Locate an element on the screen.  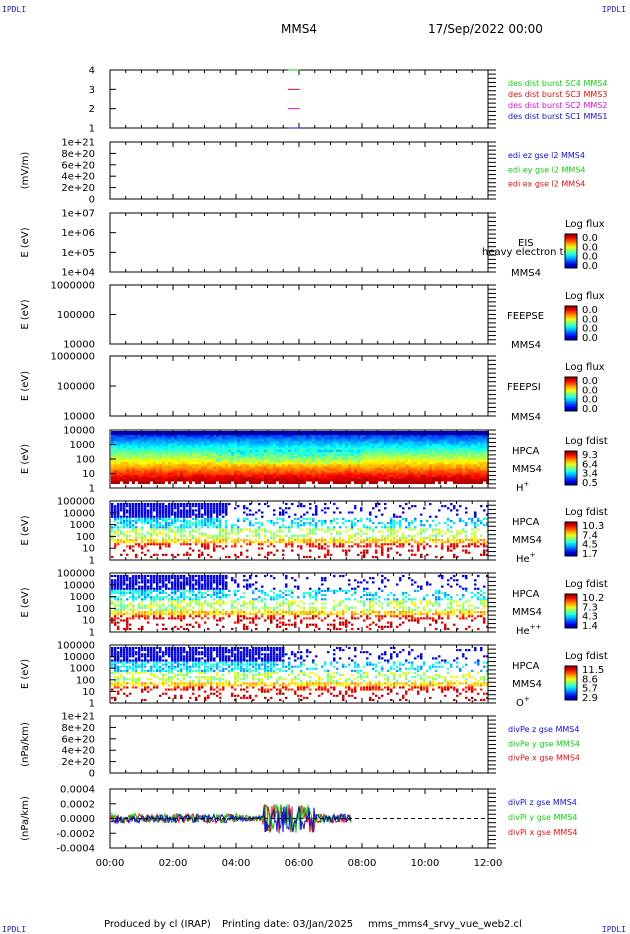
feepsi-label-instrument: FEEPSI is located at coordinates (524, 387).